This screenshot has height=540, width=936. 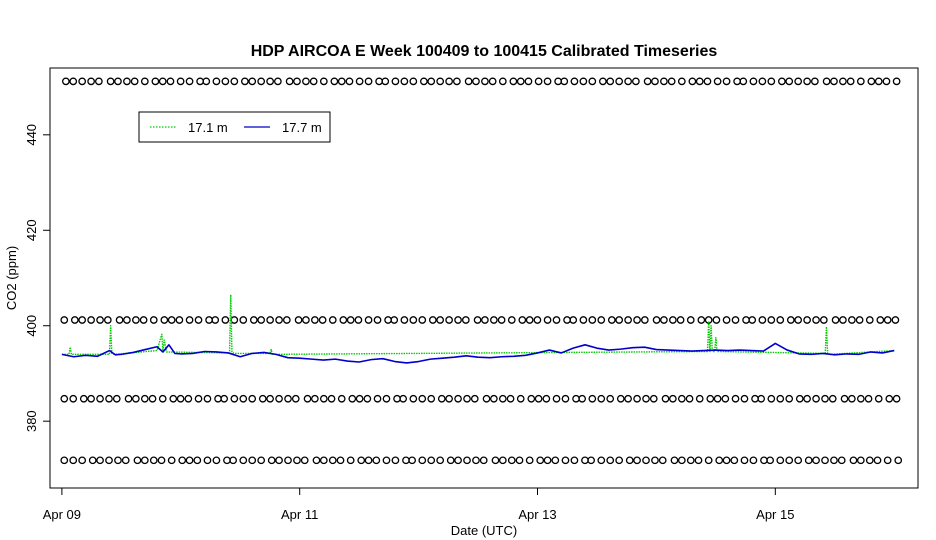 What do you see at coordinates (11, 278) in the screenshot?
I see `y-axis-label: CO2 (ppm)` at bounding box center [11, 278].